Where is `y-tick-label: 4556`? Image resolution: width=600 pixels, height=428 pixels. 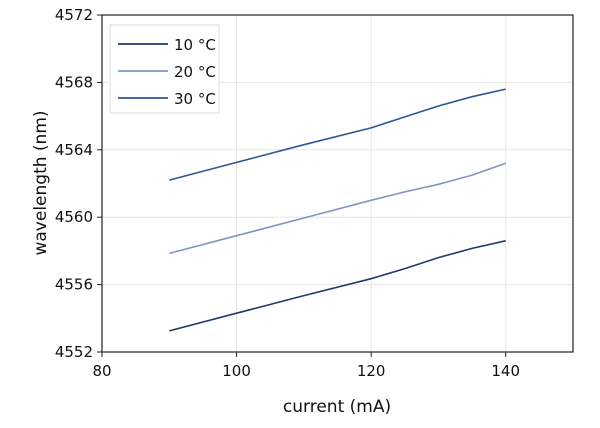
y-tick-label: 4556 is located at coordinates (74, 285).